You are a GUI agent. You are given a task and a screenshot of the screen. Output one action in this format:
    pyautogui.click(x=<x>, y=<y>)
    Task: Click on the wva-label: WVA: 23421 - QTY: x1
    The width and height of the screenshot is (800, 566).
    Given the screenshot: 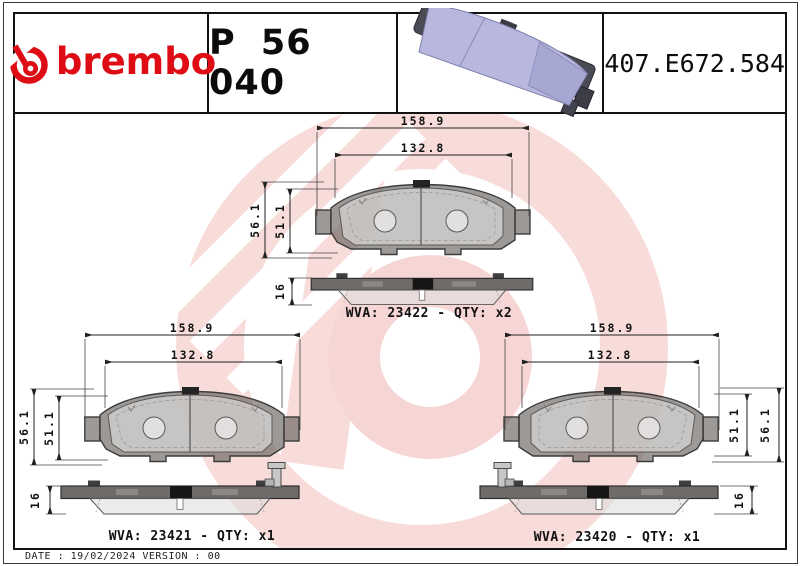 What is the action you would take?
    pyautogui.click(x=192, y=536)
    